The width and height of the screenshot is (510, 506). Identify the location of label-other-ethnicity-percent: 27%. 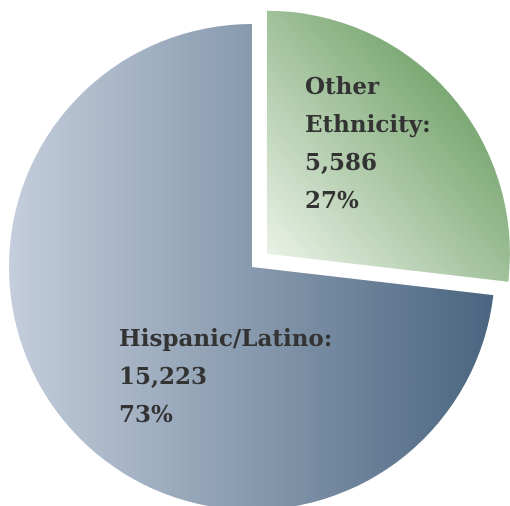
(332, 200).